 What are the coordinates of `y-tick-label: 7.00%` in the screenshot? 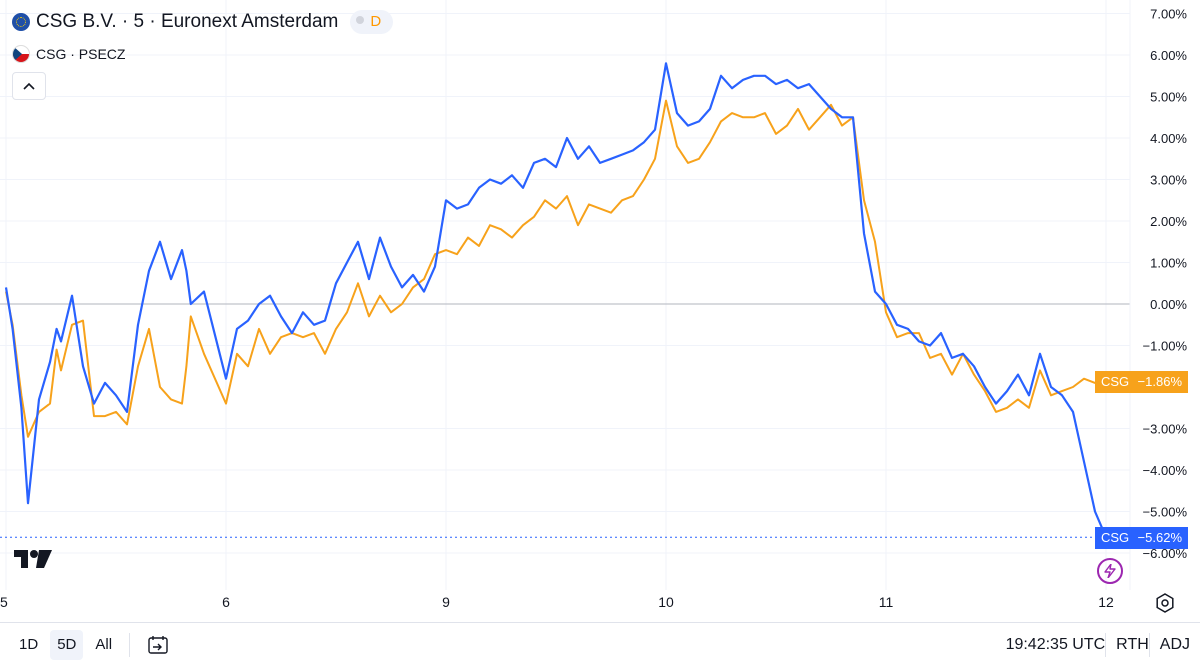 It's located at (1168, 14).